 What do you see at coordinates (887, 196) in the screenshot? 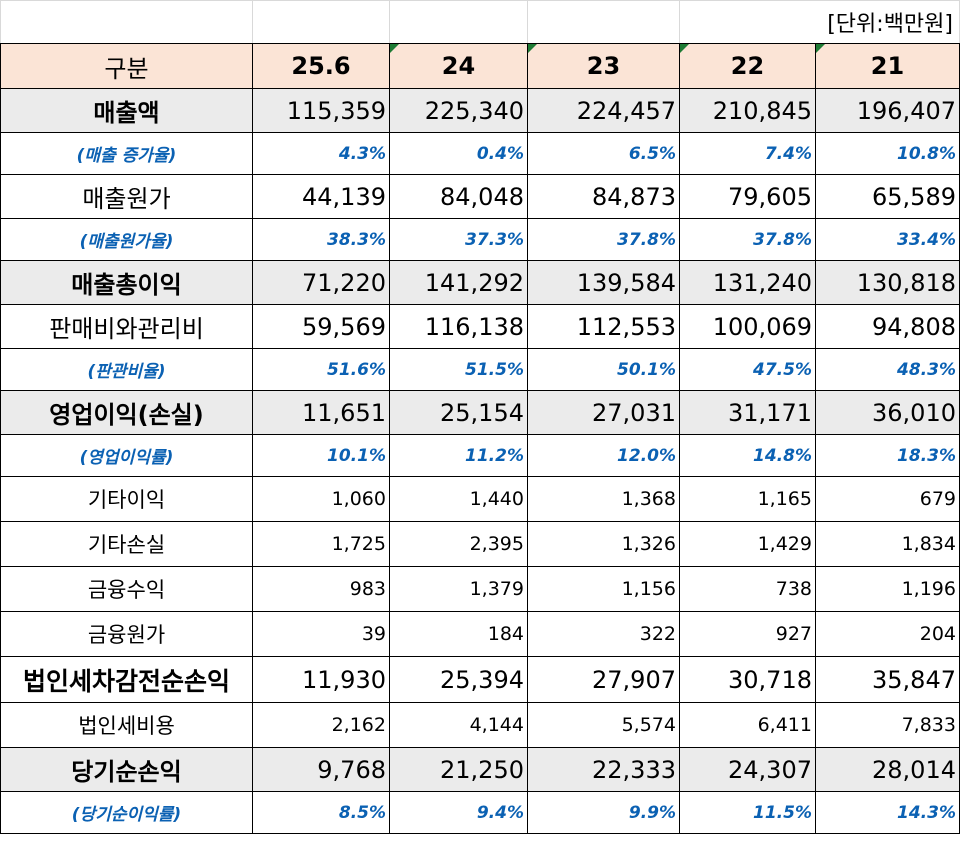
I see `value-cell: 65,589` at bounding box center [887, 196].